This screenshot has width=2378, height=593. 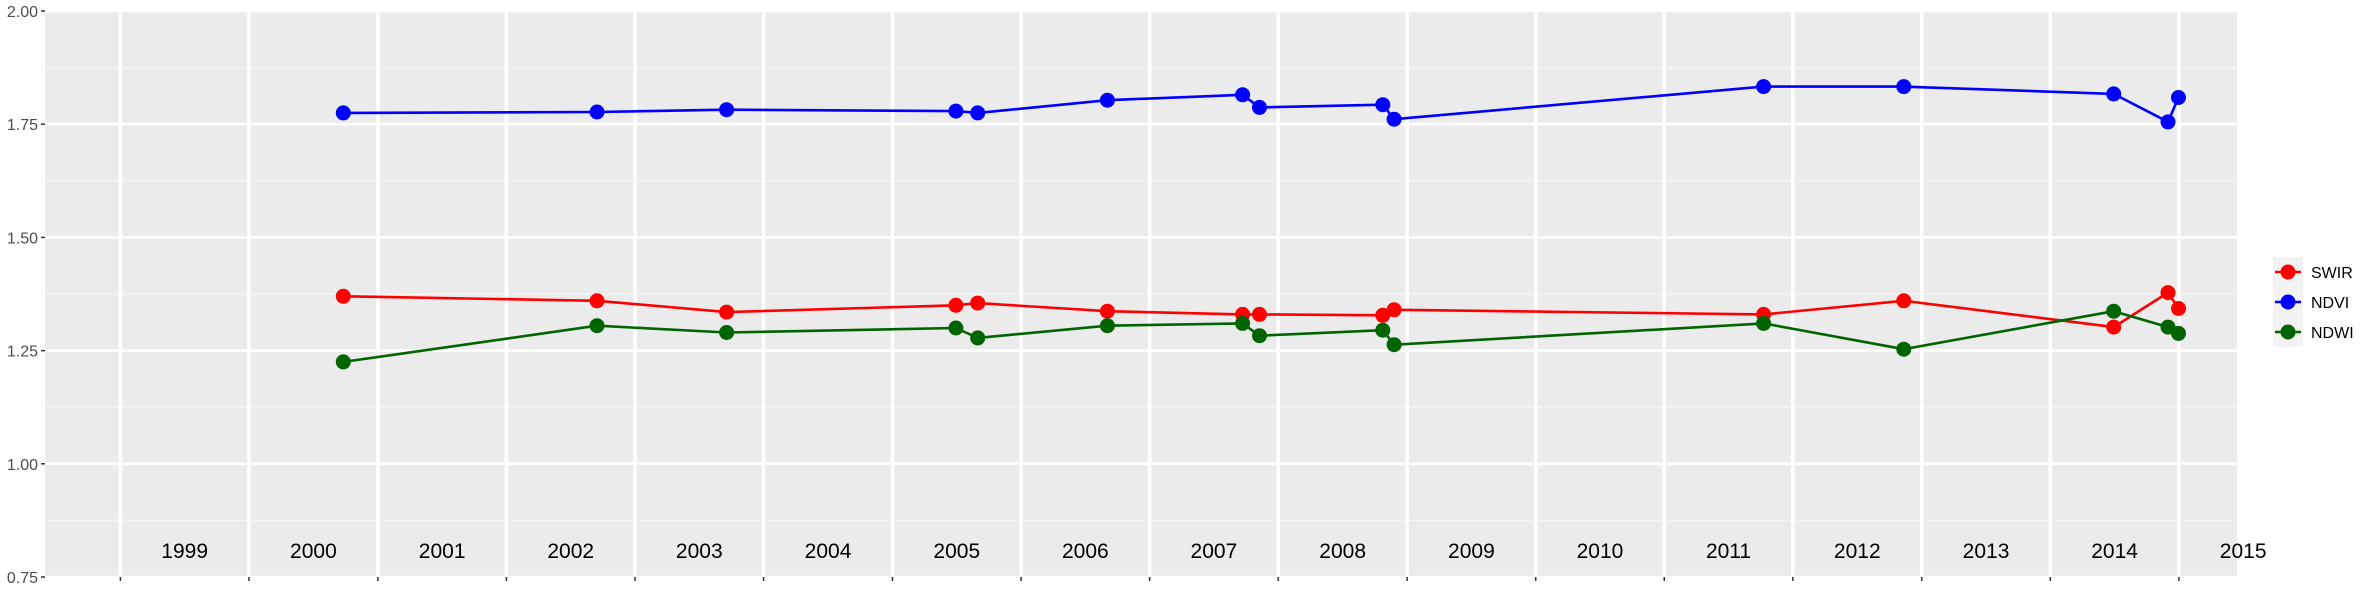 I want to click on year-label: 2005, so click(x=956, y=551).